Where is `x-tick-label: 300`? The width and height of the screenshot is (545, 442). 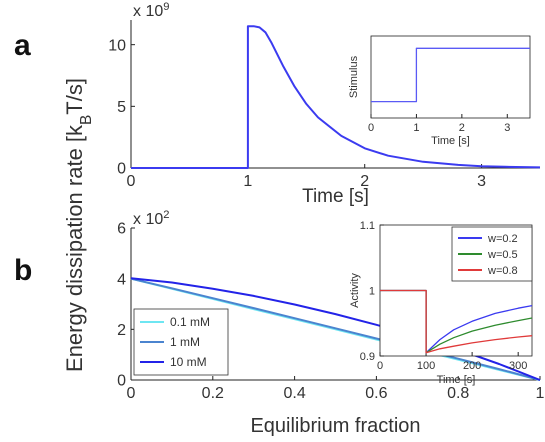
x-tick-label: 300 is located at coordinates (518, 366).